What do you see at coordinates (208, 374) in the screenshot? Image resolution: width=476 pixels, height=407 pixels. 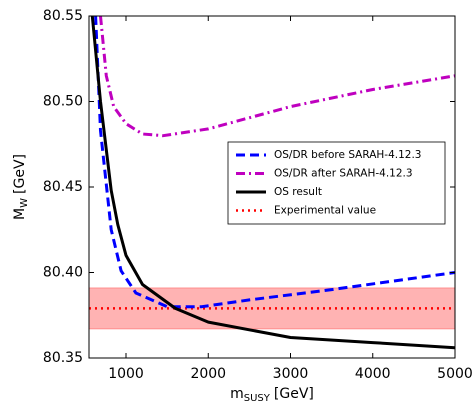 I see `x-tick-label: 2000` at bounding box center [208, 374].